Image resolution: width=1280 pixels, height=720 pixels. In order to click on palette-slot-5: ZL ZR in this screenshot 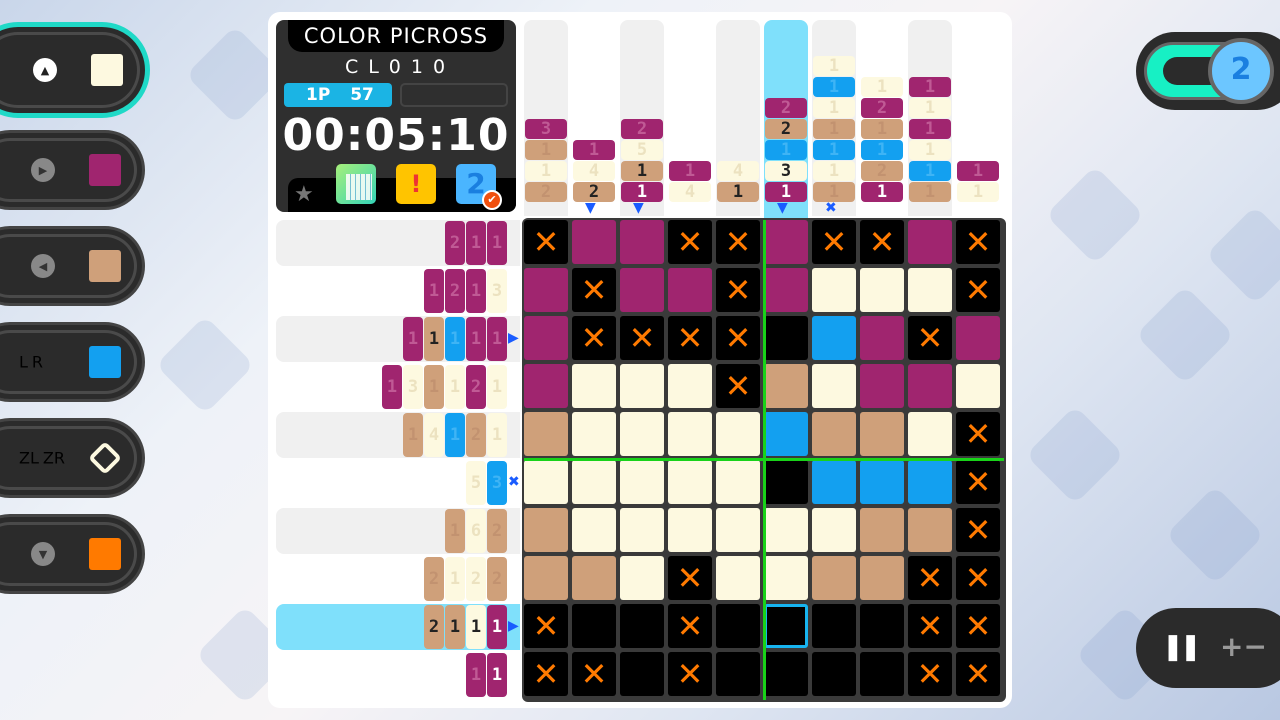, I will do `click(72, 458)`.